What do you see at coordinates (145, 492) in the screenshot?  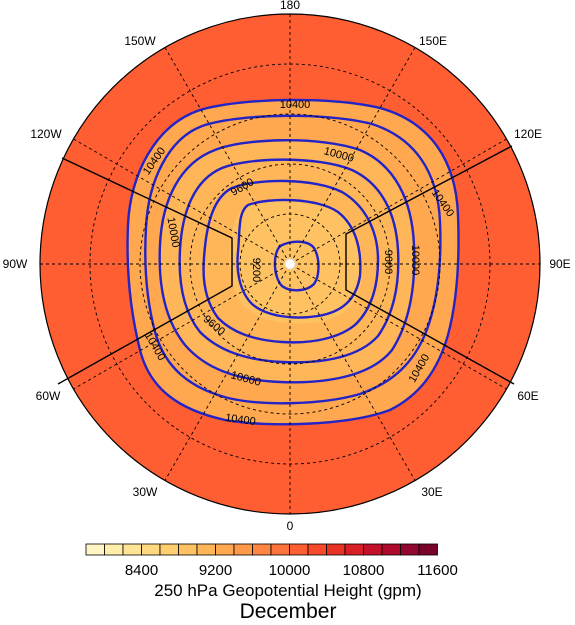 I see `lon-label-30w: 30W` at bounding box center [145, 492].